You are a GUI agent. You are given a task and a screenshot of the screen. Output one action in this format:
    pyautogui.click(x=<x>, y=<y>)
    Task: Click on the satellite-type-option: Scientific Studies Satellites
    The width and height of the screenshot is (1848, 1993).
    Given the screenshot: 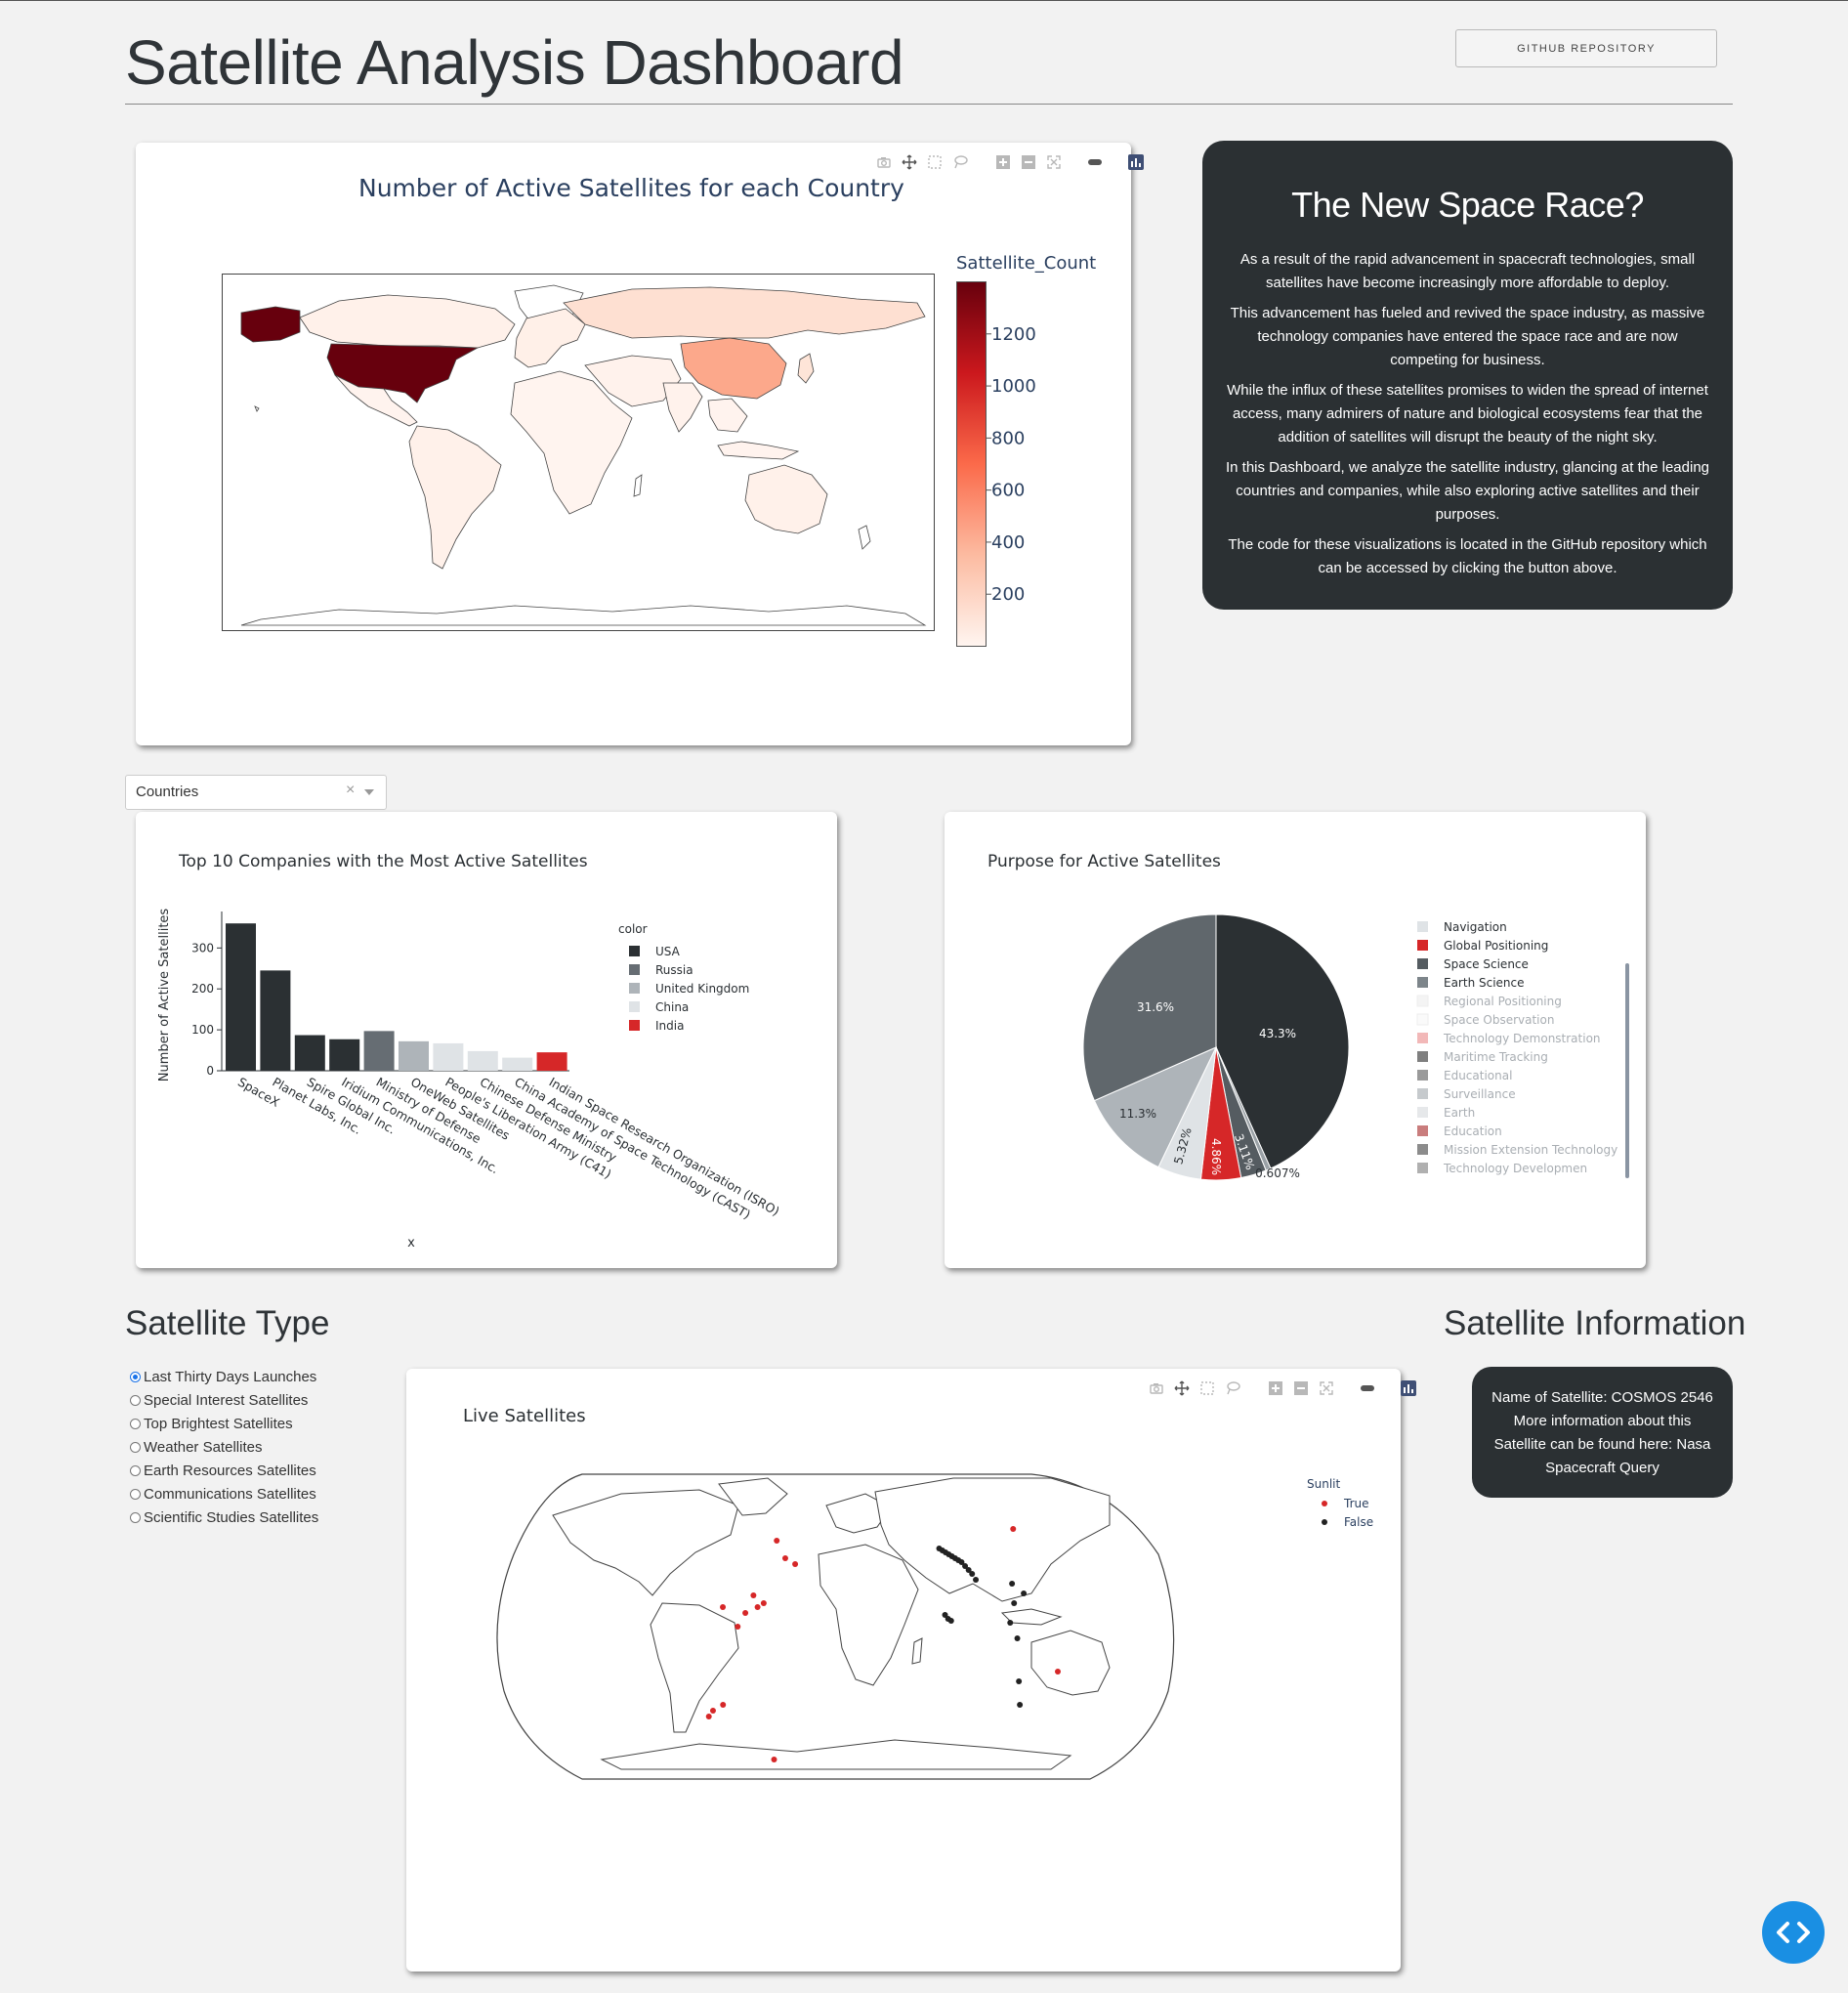 What is the action you would take?
    pyautogui.click(x=224, y=1517)
    